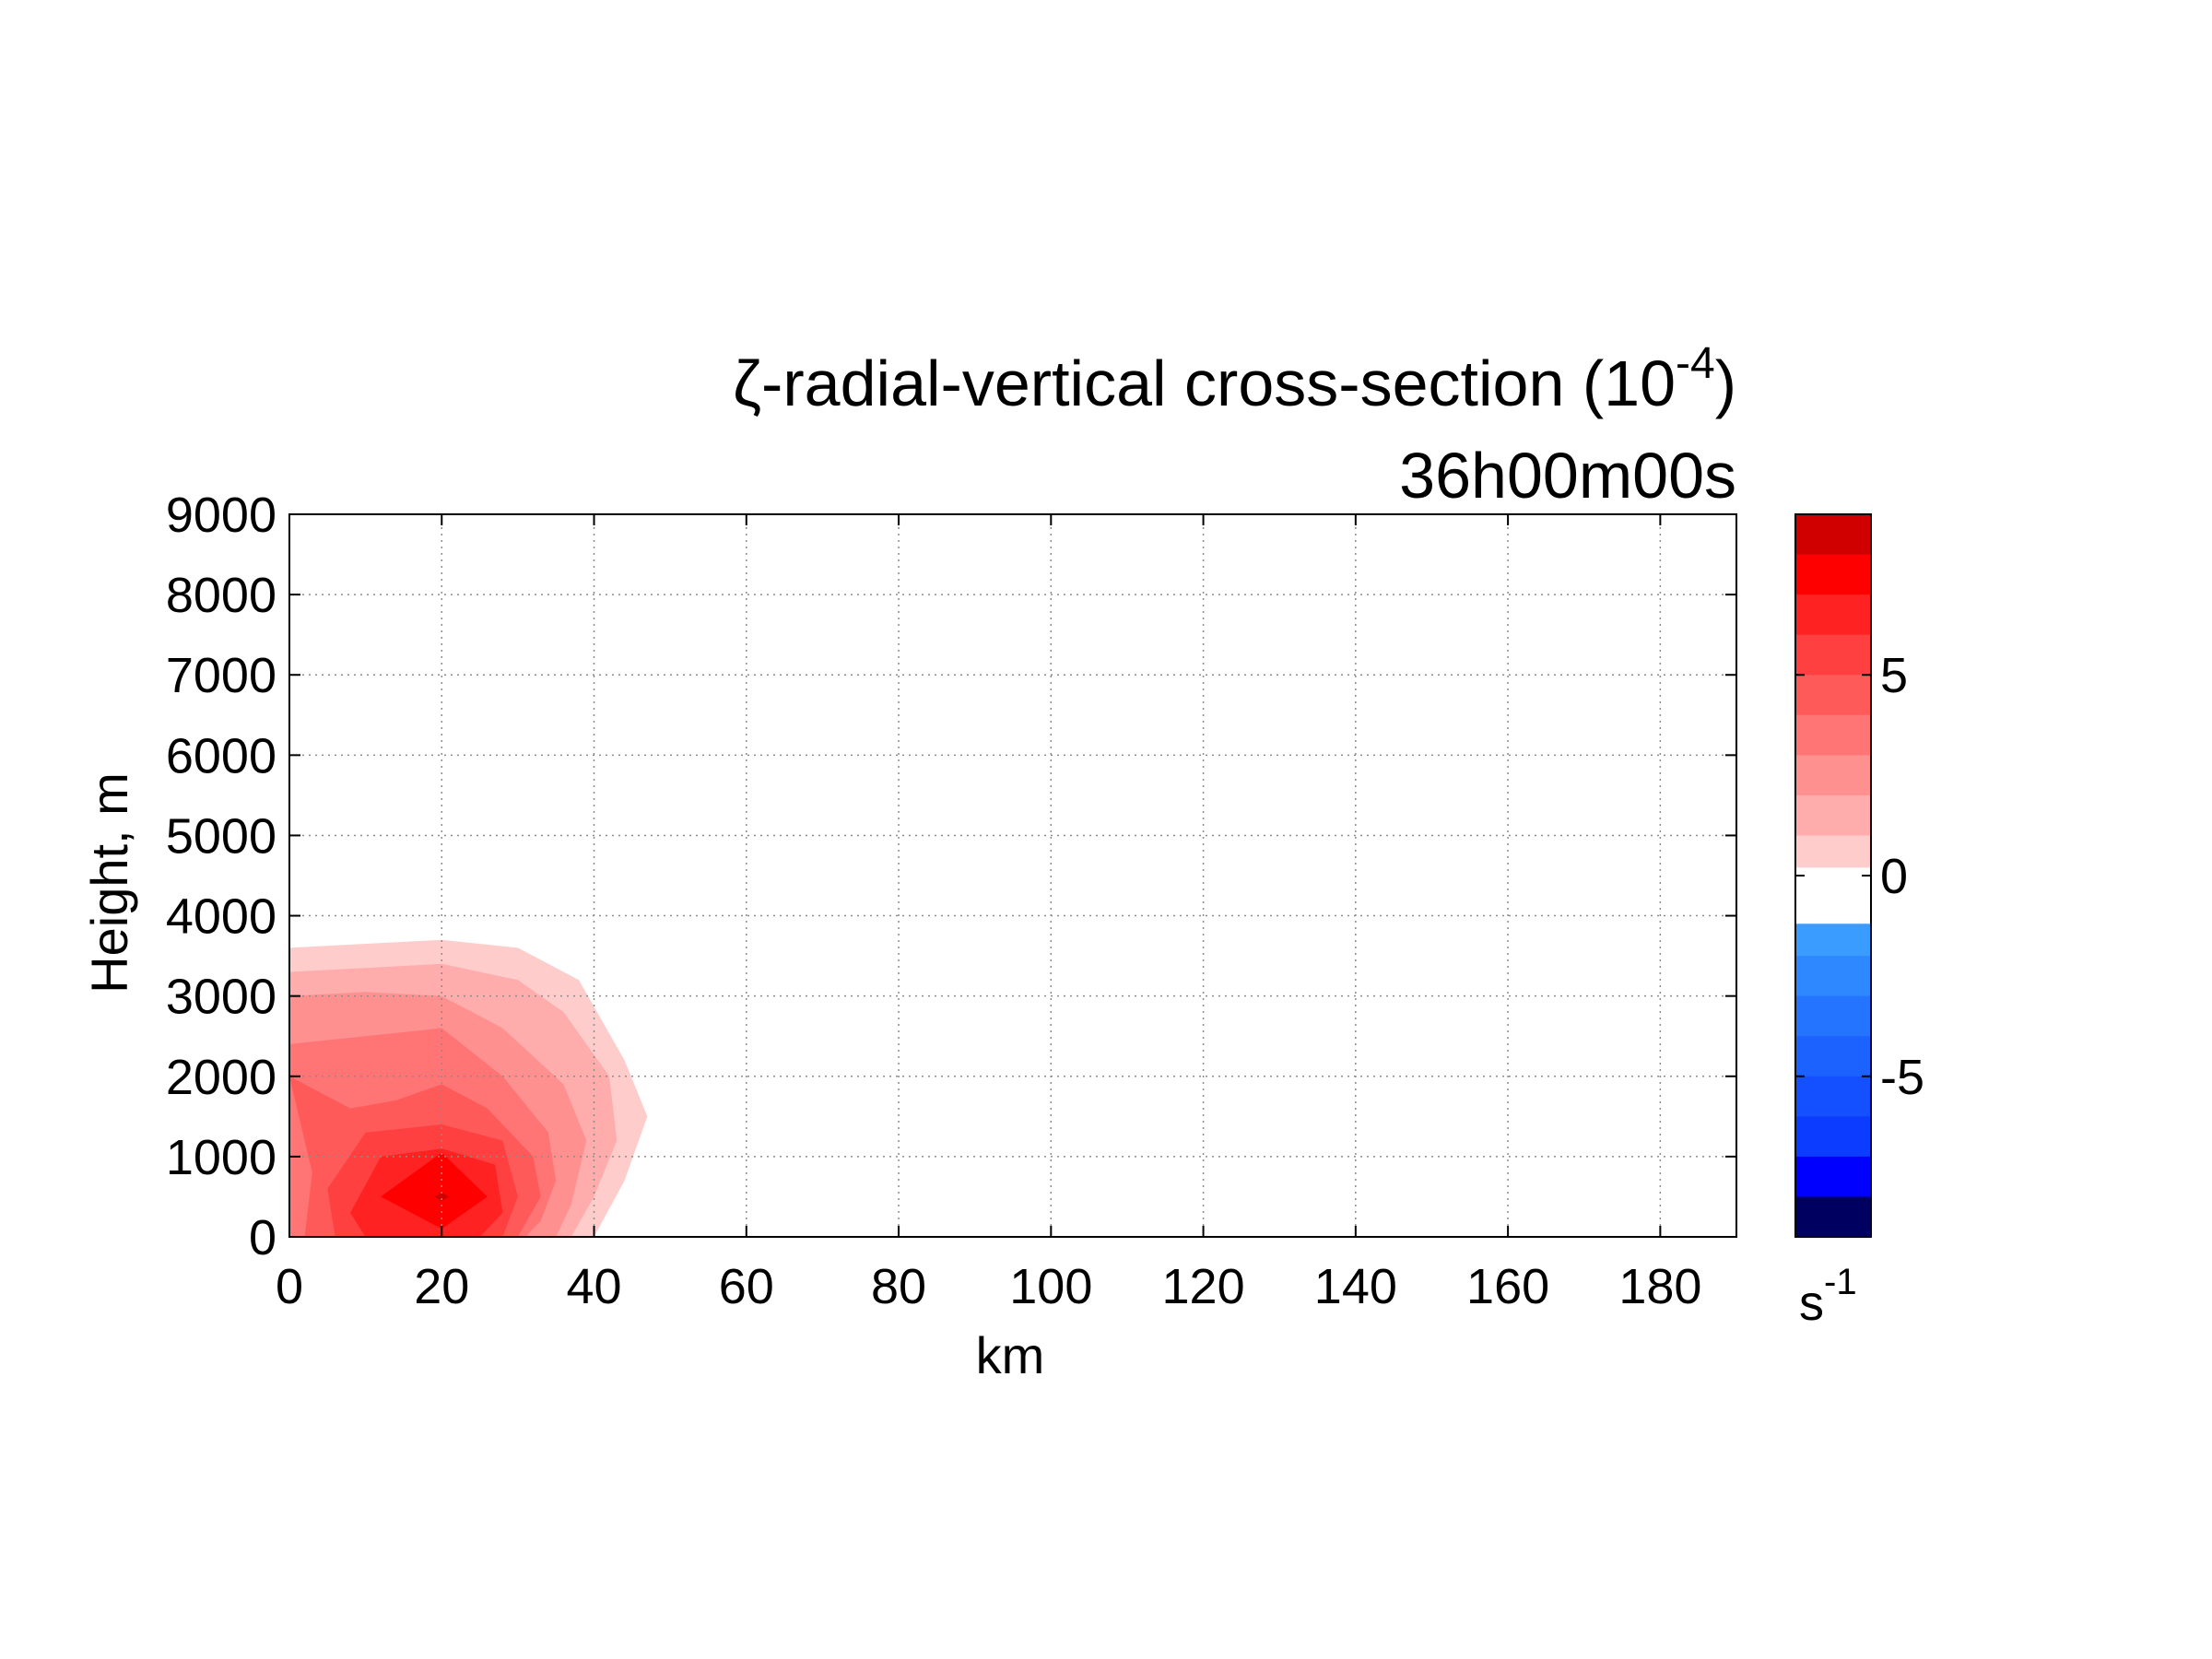  Describe the element at coordinates (1725, 383) in the screenshot. I see `chart-title-suffix: )` at that location.